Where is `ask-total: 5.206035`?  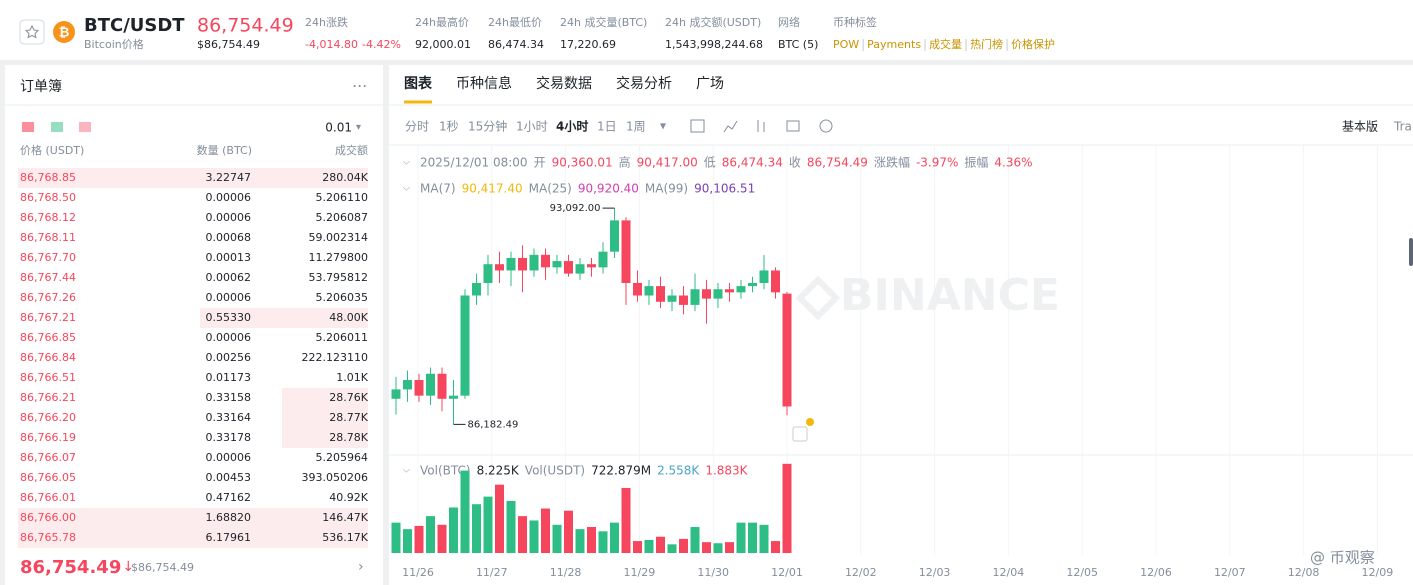
ask-total: 5.206035 is located at coordinates (342, 297).